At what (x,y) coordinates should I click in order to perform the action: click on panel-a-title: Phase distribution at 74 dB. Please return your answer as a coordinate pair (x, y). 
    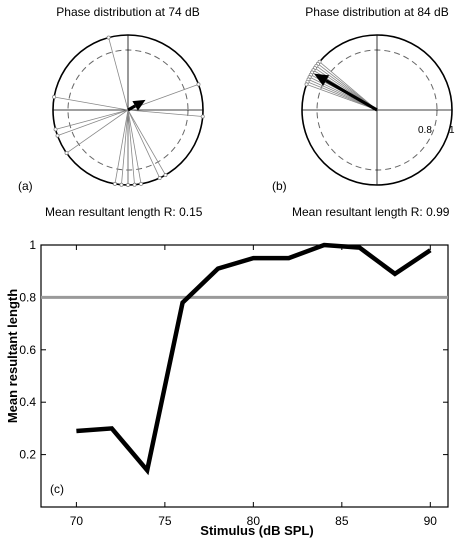
    Looking at the image, I should click on (127, 12).